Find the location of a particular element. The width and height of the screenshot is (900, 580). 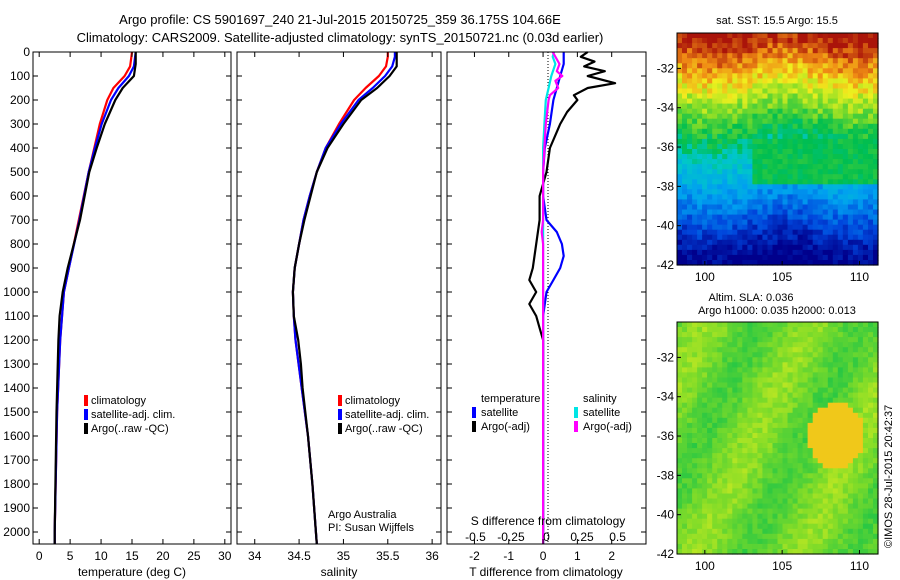

x-tick-label: -1 is located at coordinates (508, 556).